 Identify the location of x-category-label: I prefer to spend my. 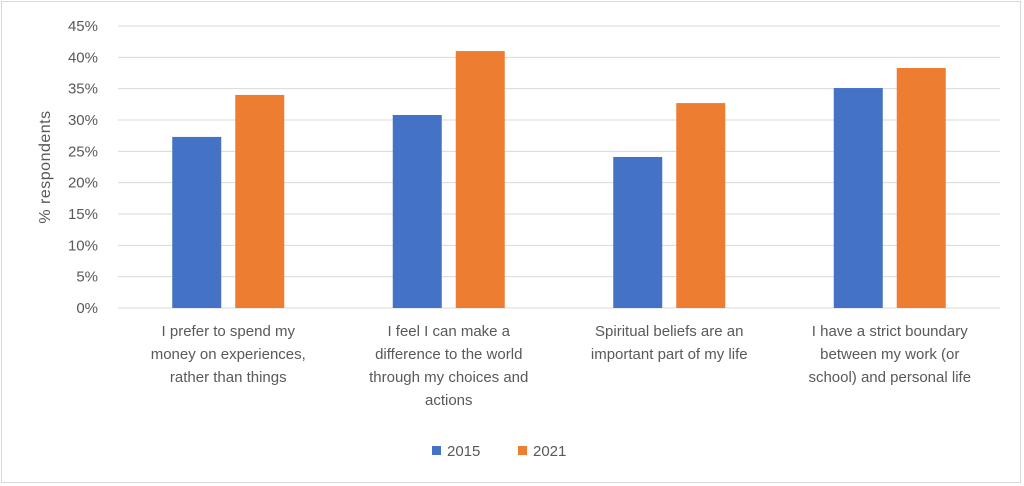
(229, 331).